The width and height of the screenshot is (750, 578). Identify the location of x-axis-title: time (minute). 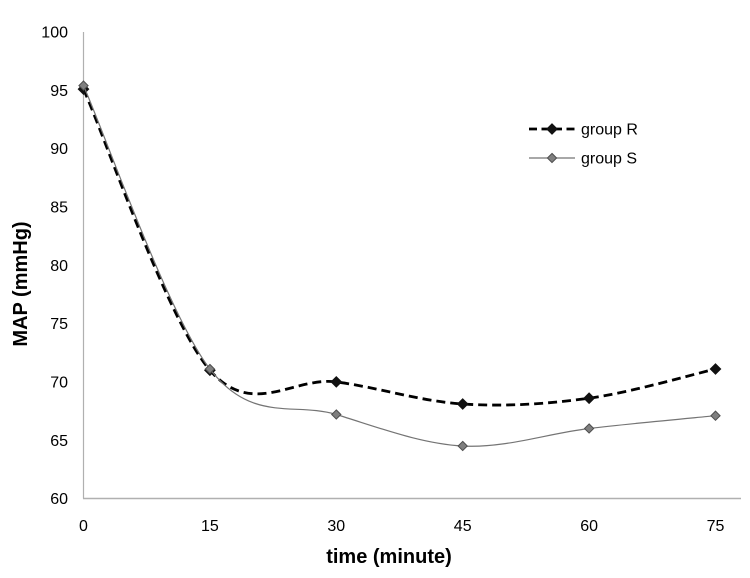
(389, 557).